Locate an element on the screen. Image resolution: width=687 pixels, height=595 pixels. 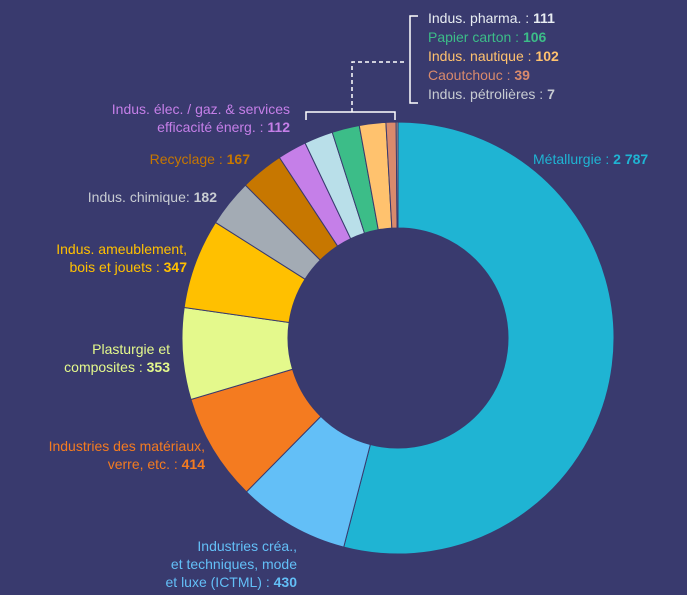
slice-name: Caoutchouc : is located at coordinates (471, 75).